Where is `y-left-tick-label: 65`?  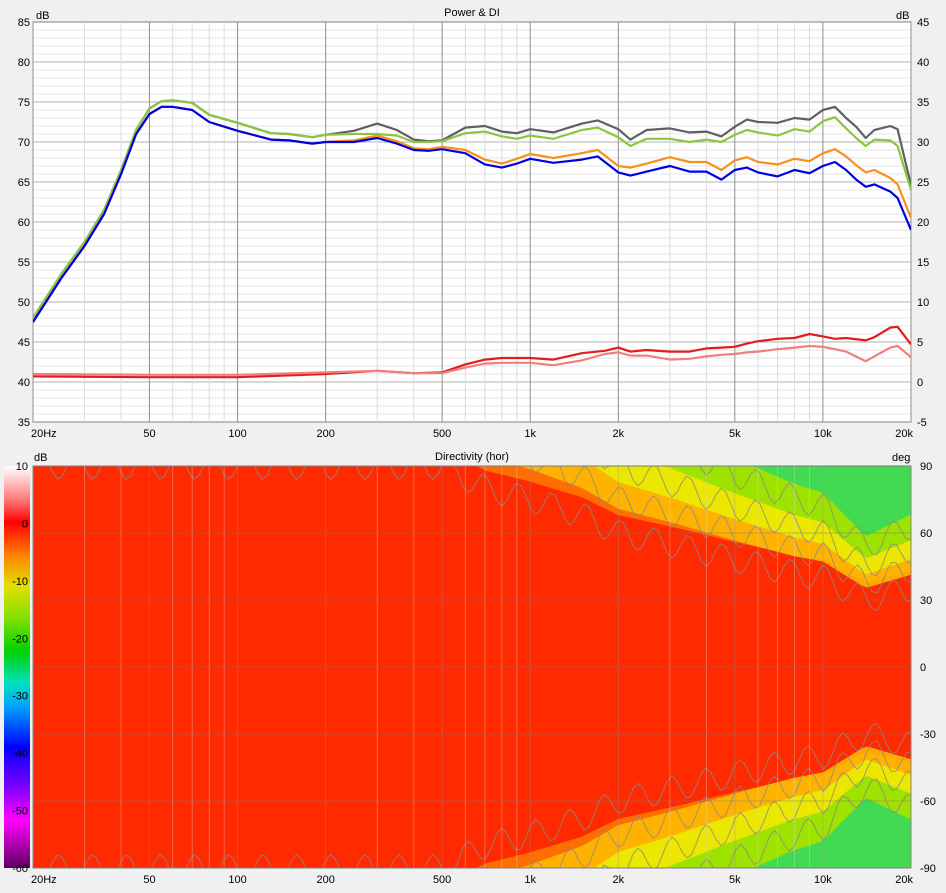 y-left-tick-label: 65 is located at coordinates (24, 183).